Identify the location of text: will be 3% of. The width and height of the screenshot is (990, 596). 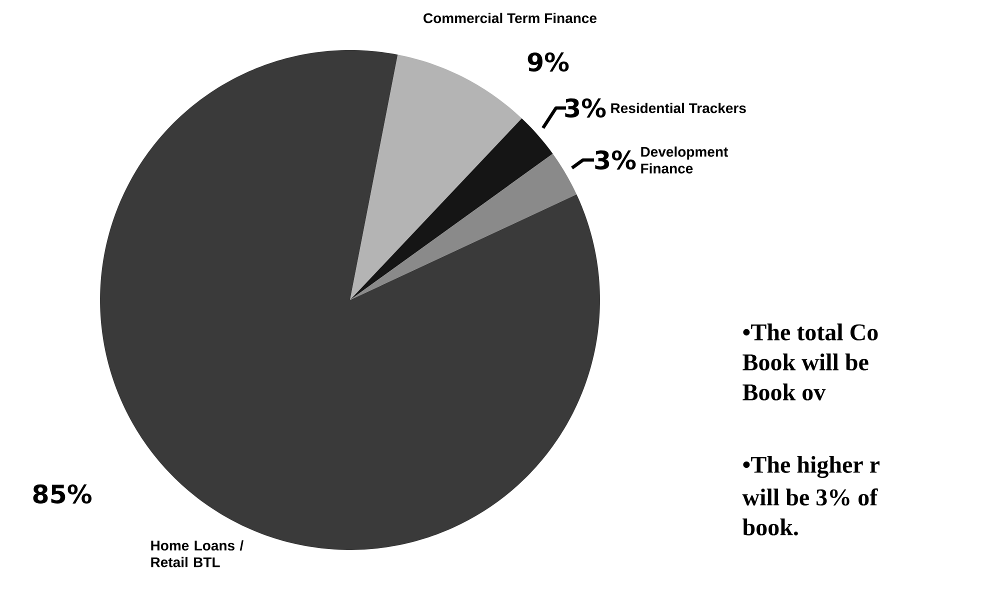
(810, 497).